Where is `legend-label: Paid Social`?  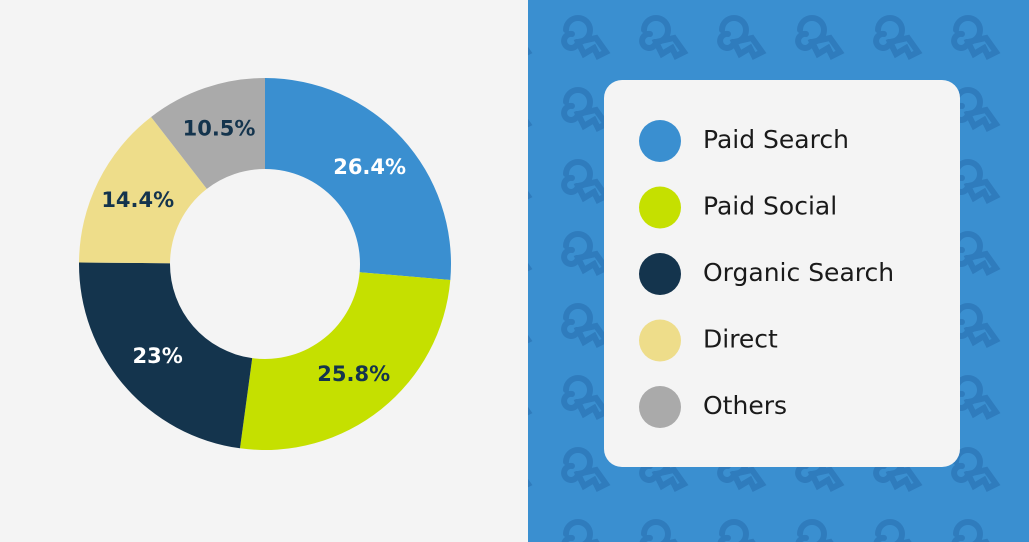 legend-label: Paid Social is located at coordinates (770, 206).